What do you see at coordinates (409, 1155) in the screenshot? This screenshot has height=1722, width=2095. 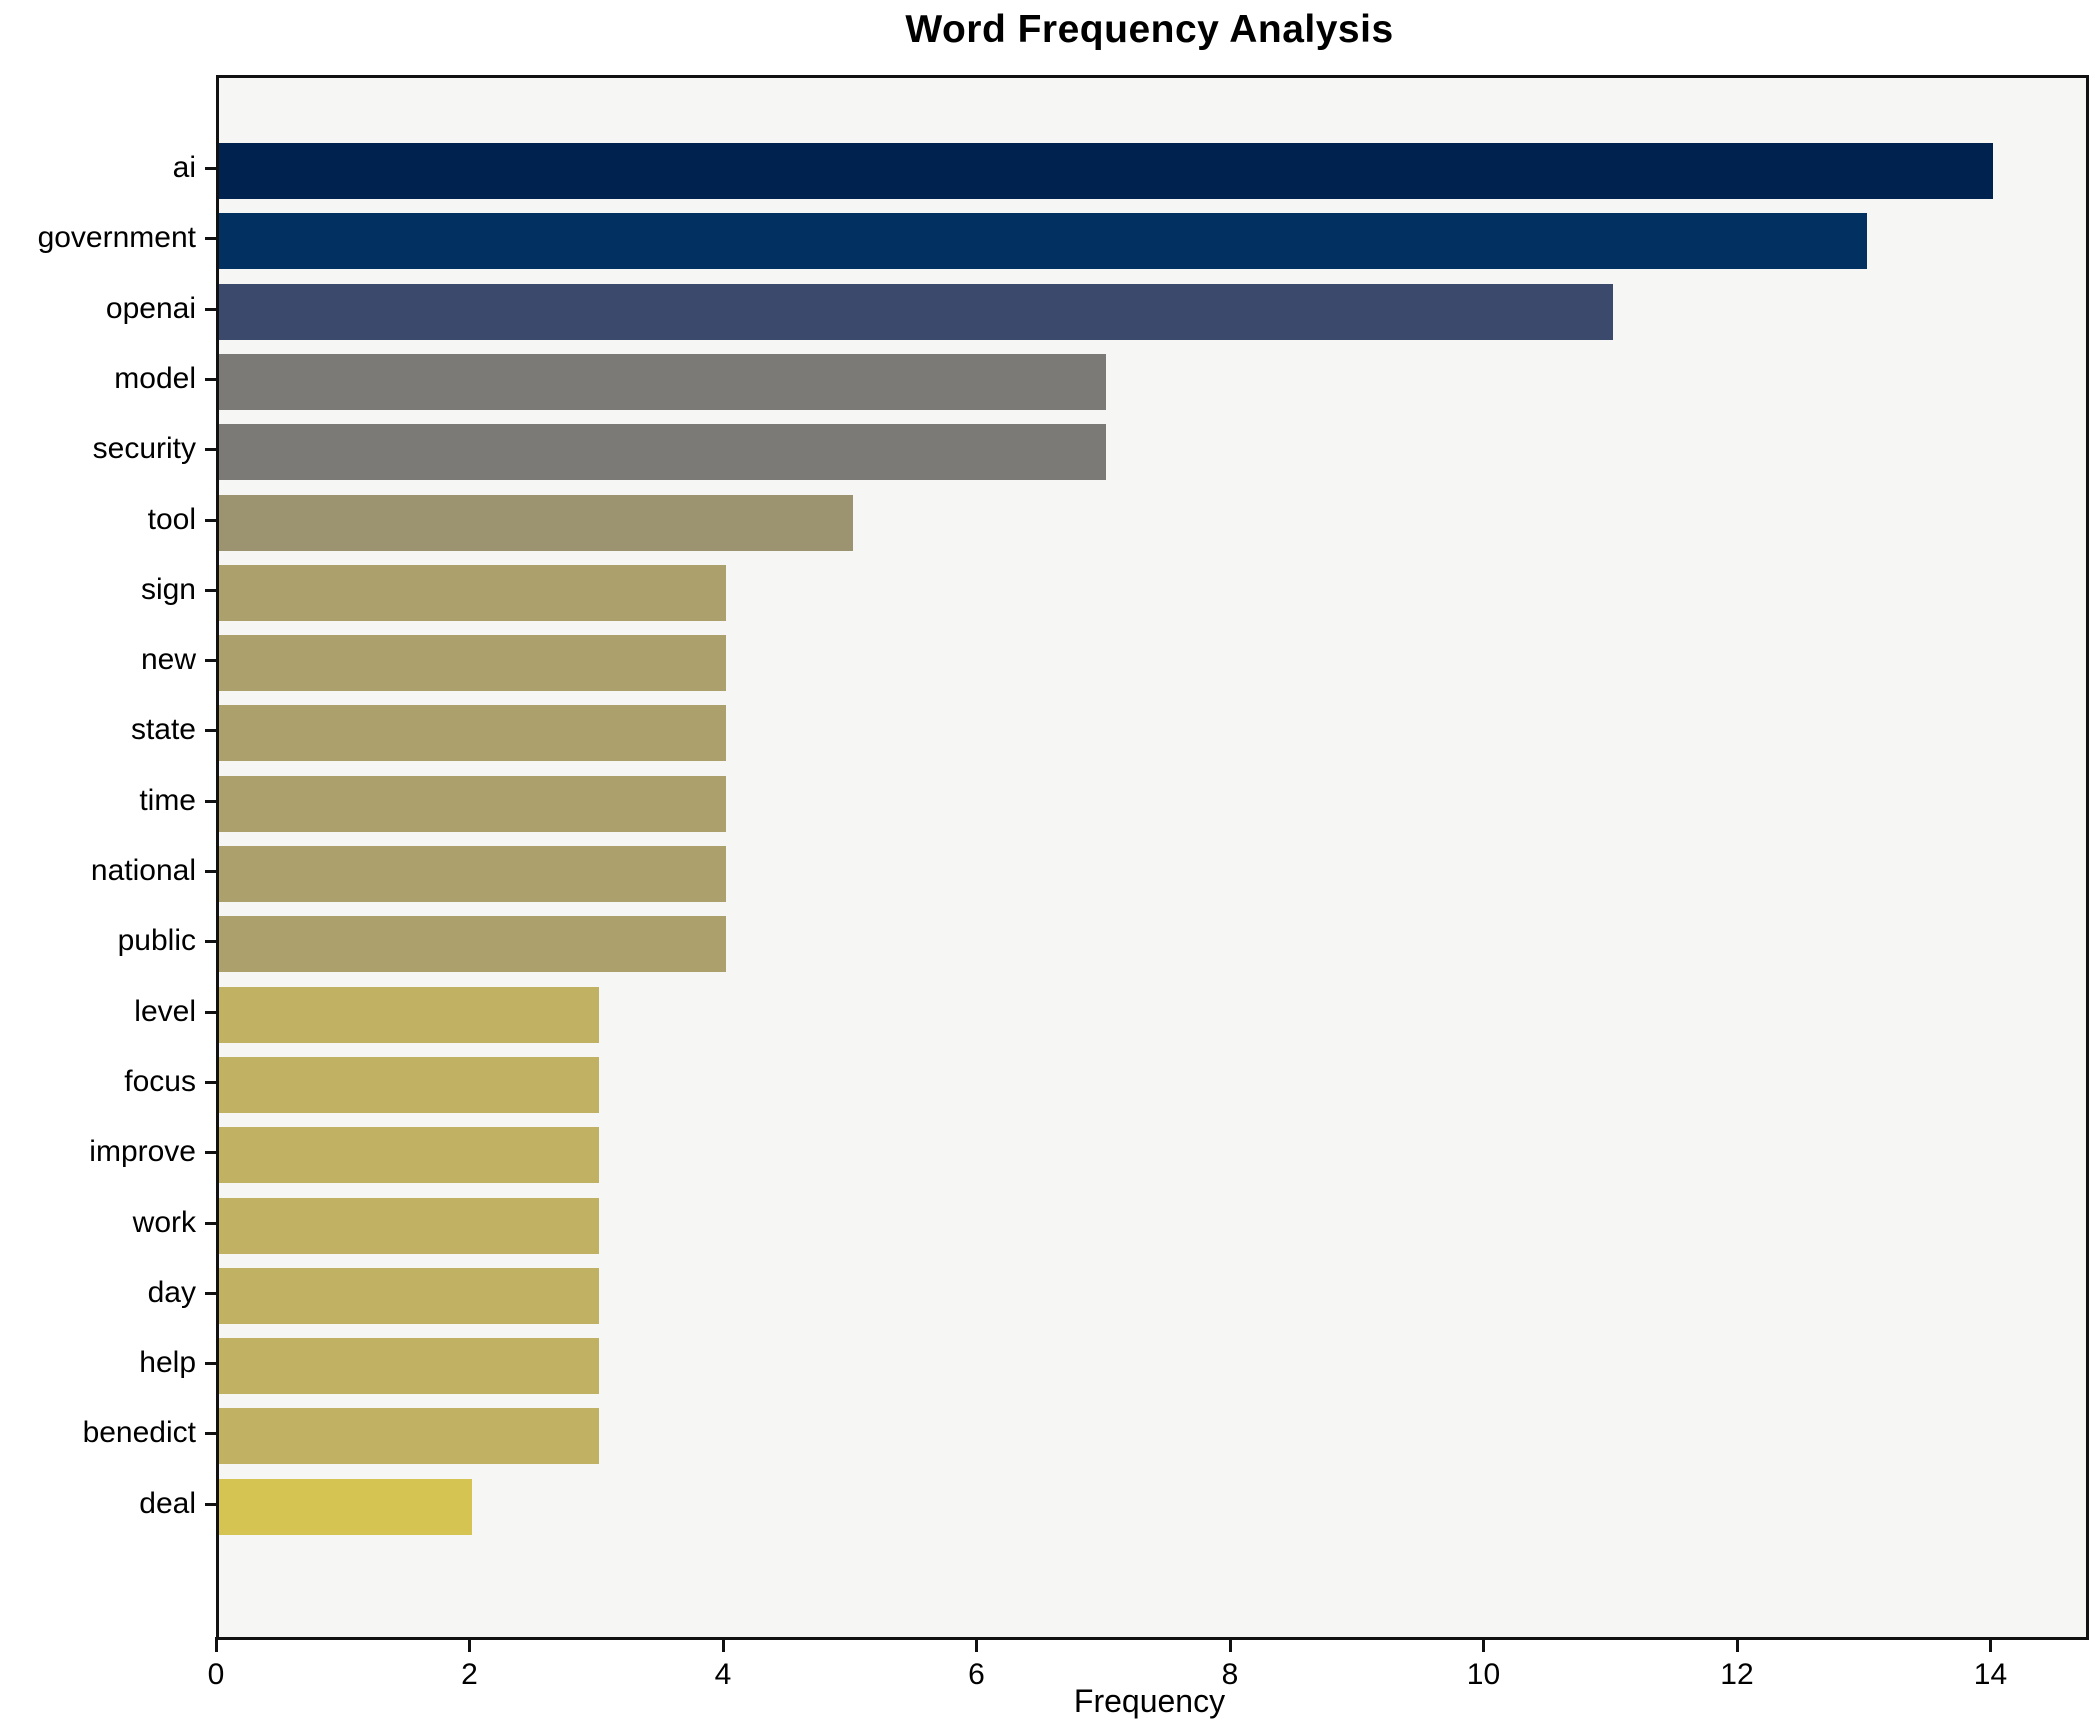 I see `bar-improve` at bounding box center [409, 1155].